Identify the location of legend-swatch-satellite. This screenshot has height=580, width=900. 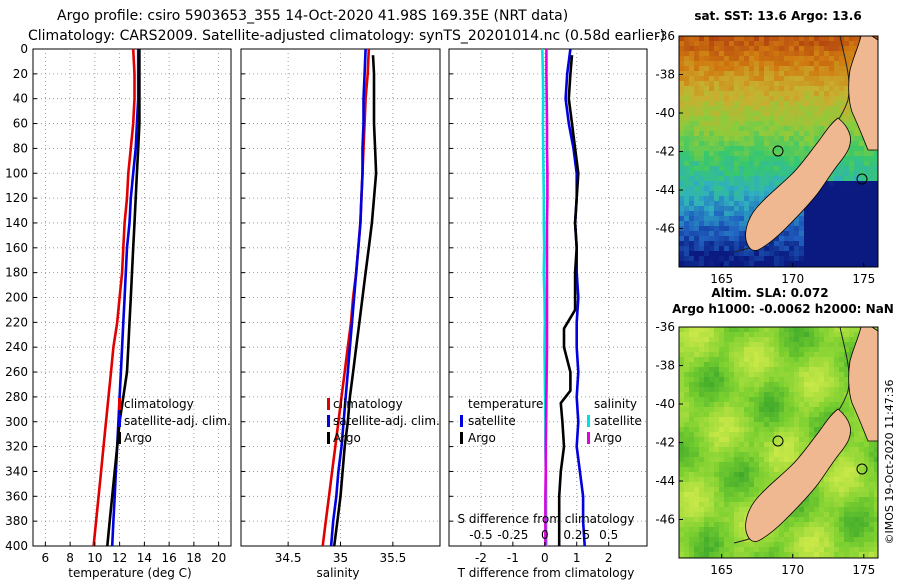
(119, 421).